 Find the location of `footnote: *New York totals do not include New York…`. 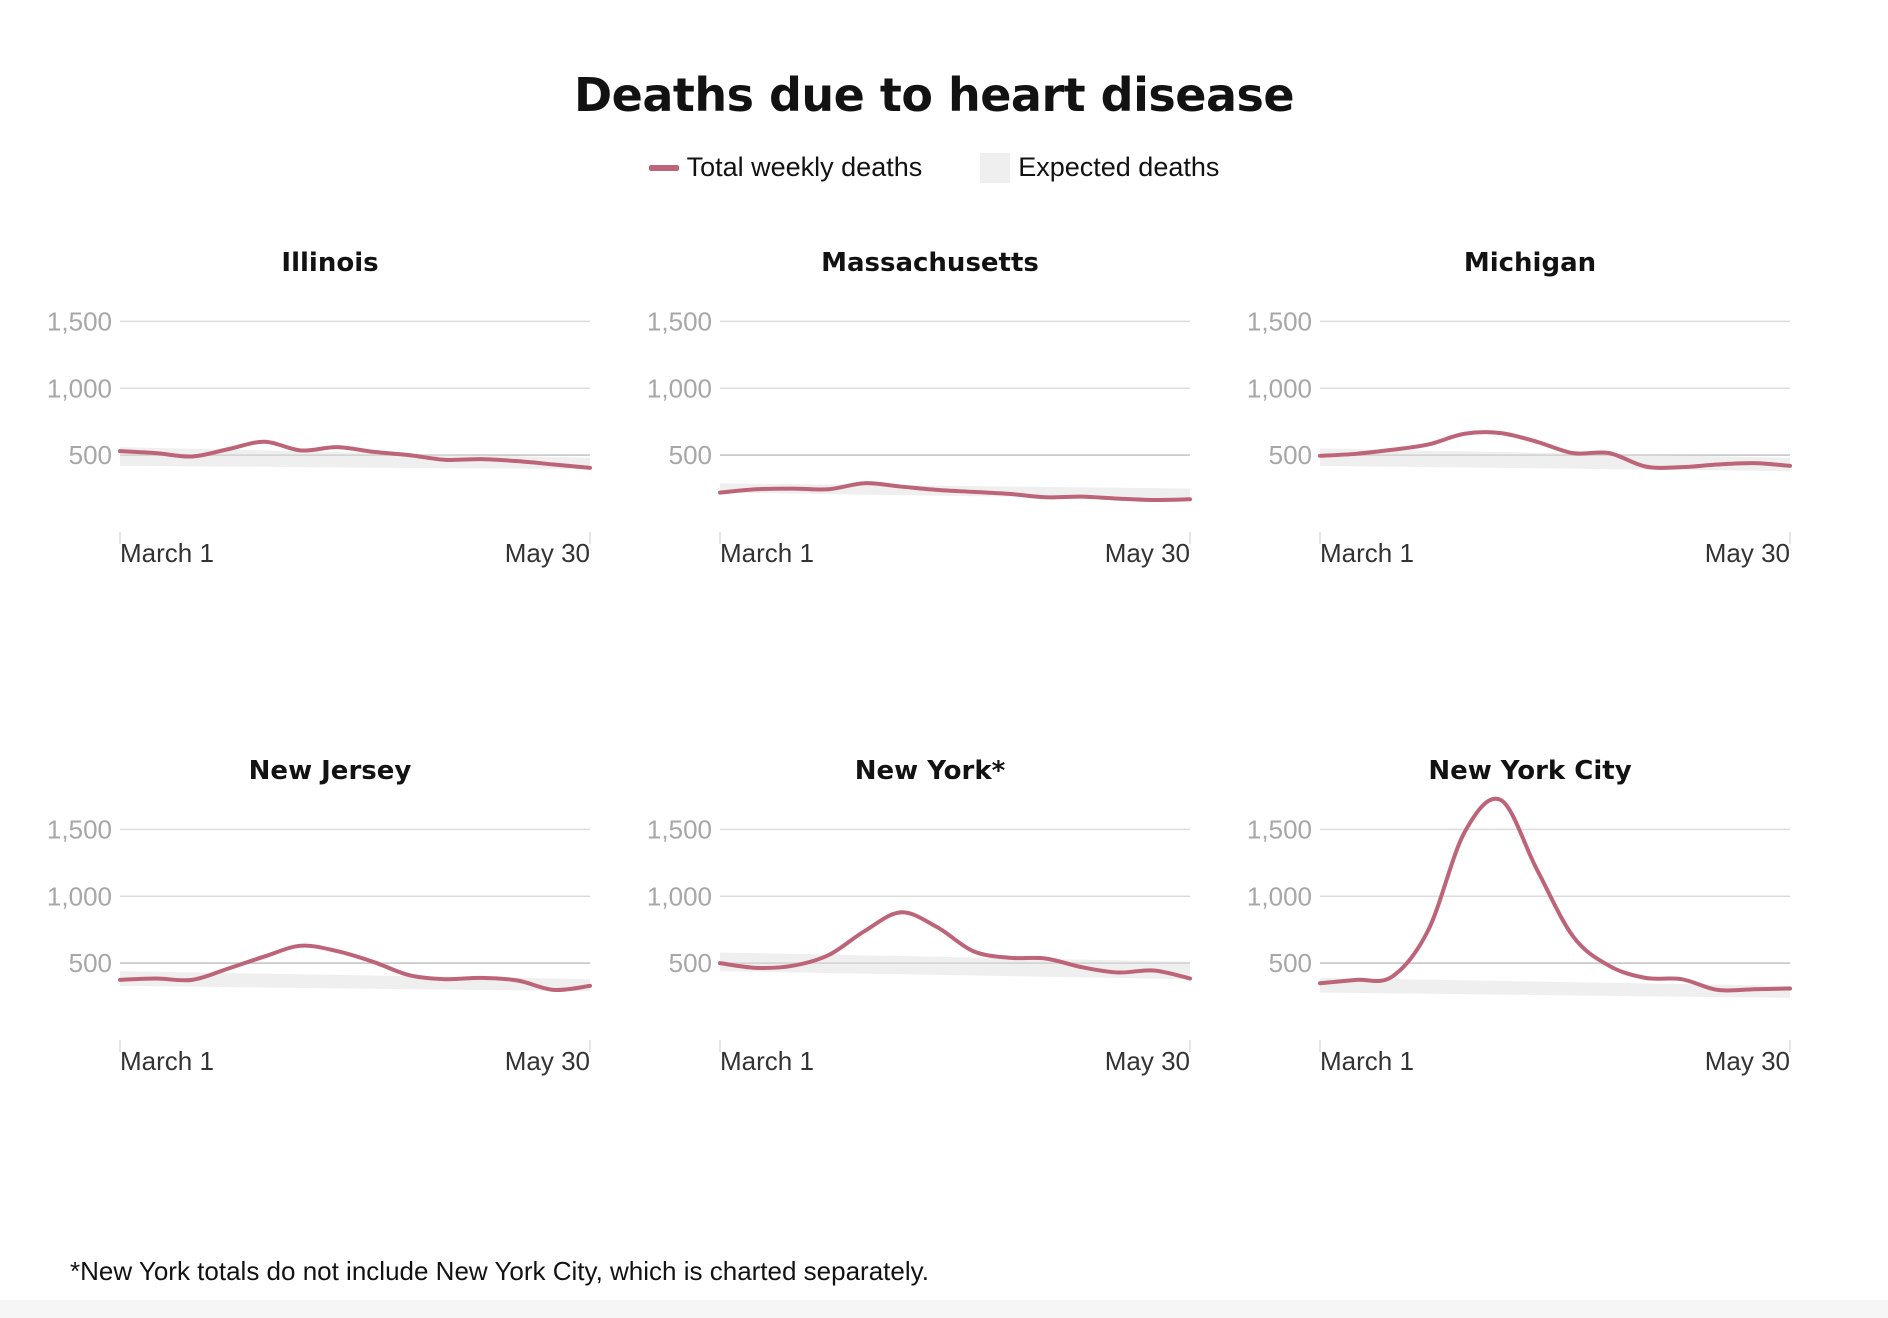

footnote: *New York totals do not include New York… is located at coordinates (499, 1271).